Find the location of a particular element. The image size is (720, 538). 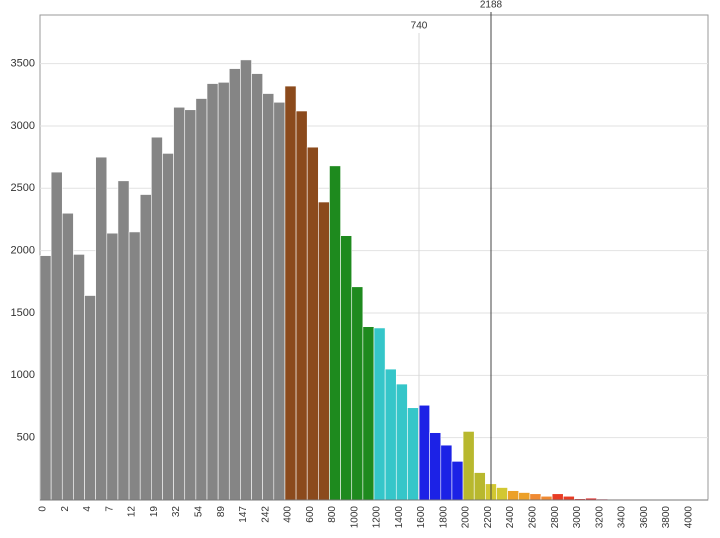

y-tick-label: 2000 is located at coordinates (23, 251).